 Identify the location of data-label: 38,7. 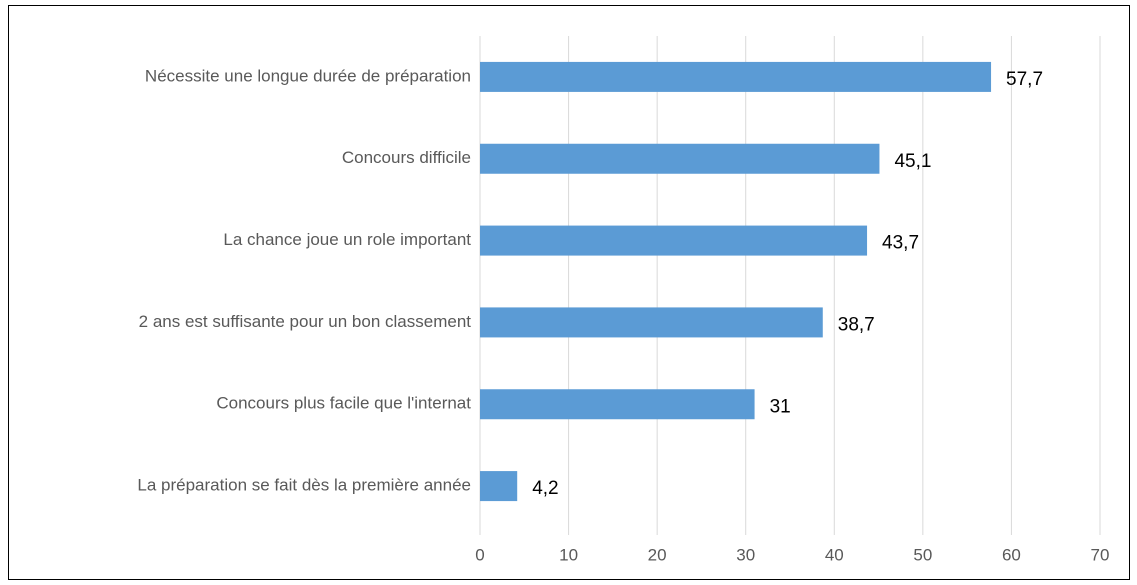
(856, 324).